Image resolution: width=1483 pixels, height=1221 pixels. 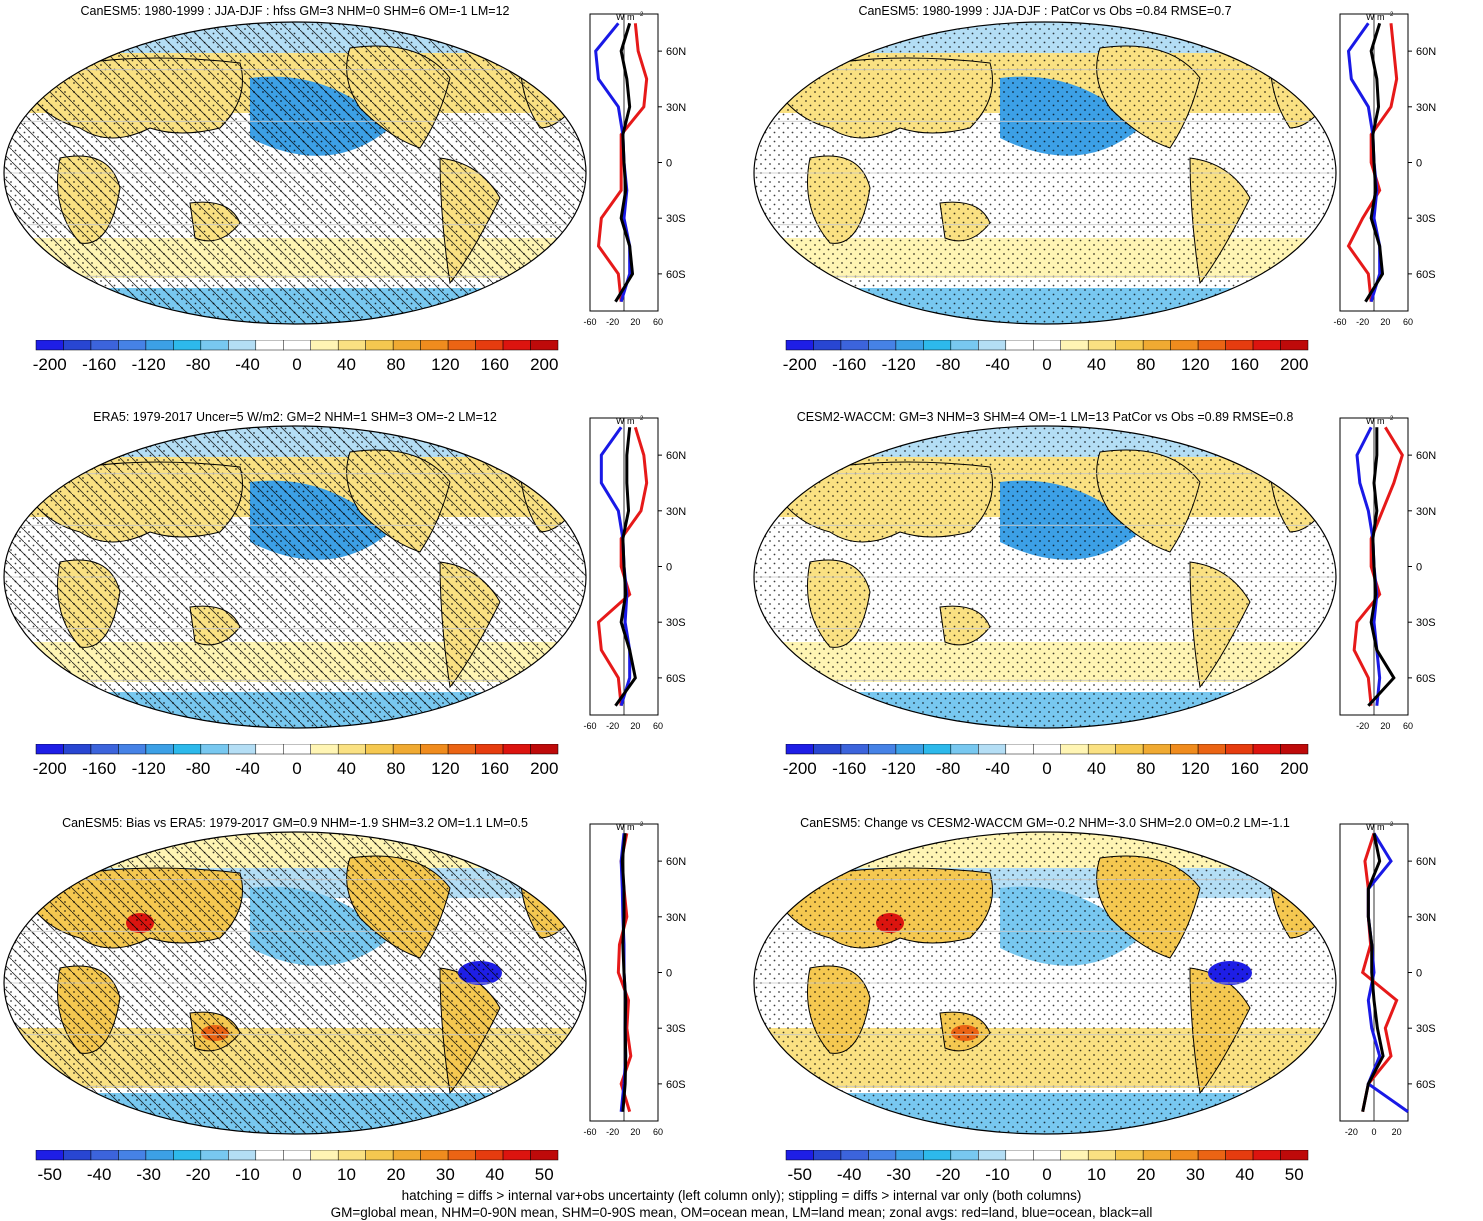 I want to click on colorbar-label: 20, so click(x=395, y=1174).